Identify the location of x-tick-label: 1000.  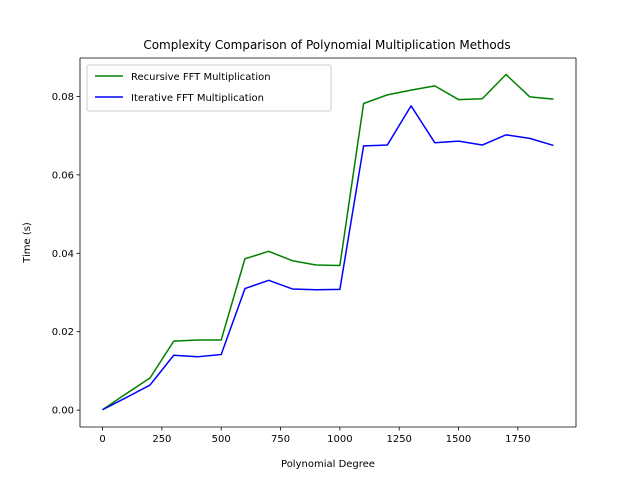
(339, 439).